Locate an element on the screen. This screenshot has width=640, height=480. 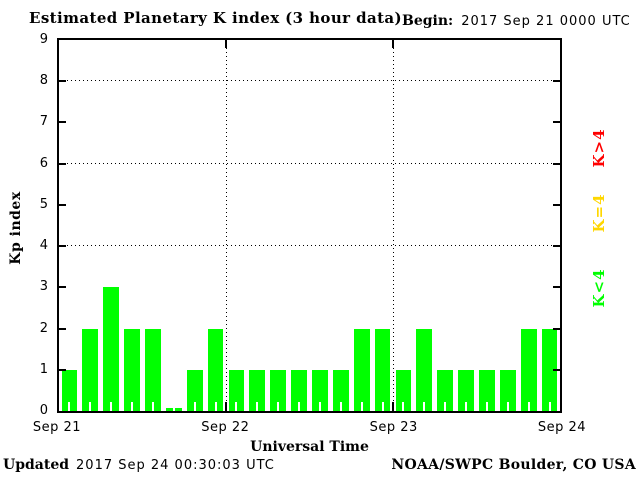
x-tick-label-Sep-23: Sep 23 is located at coordinates (393, 427).